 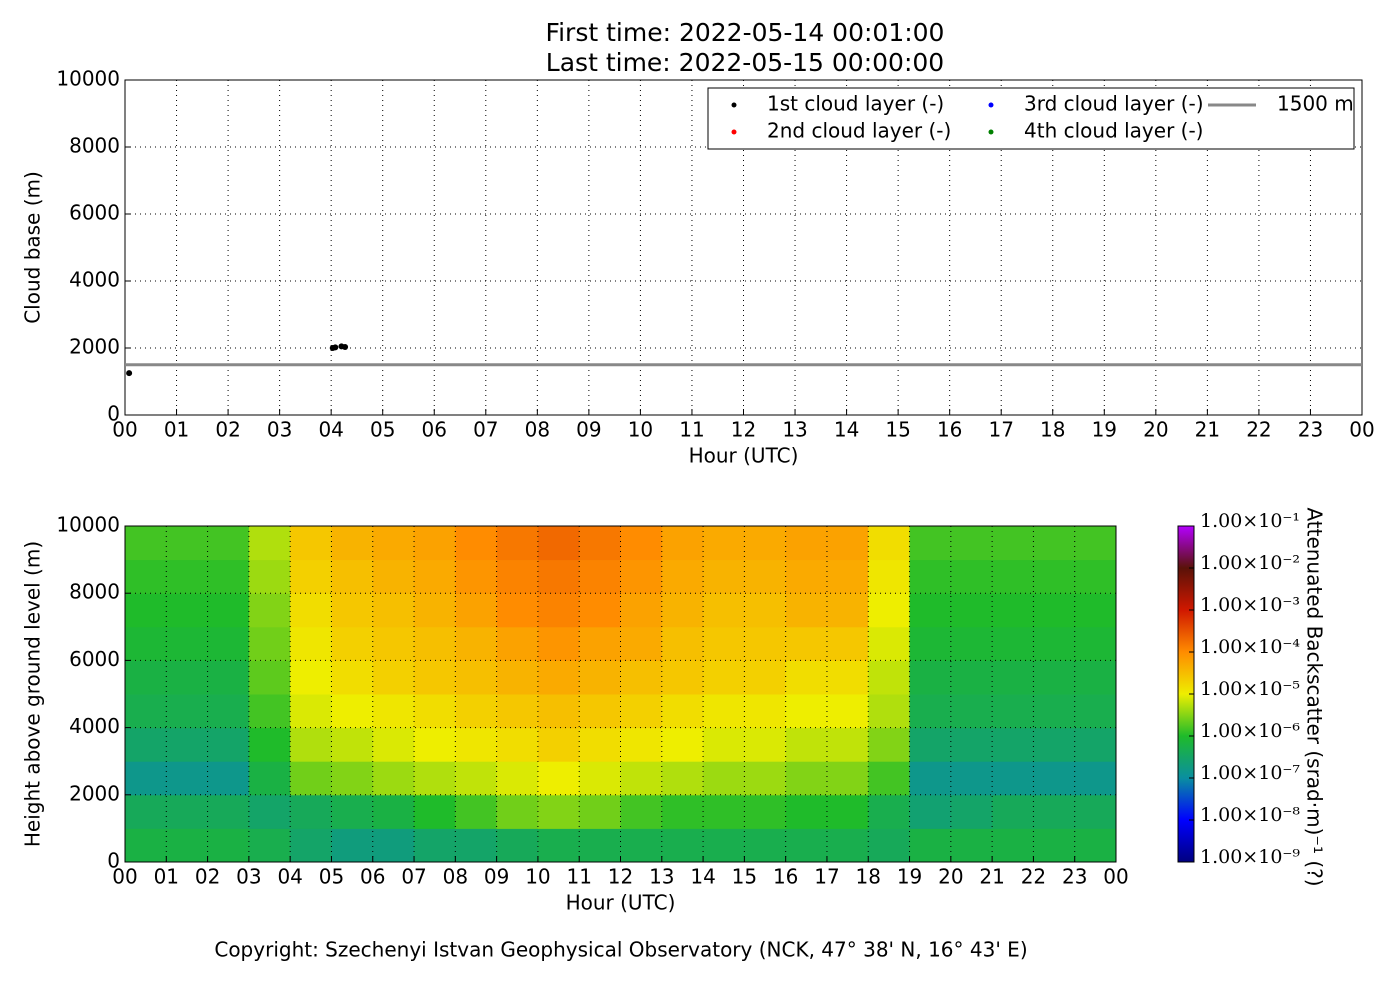 I want to click on x-tick-label: 03, so click(x=279, y=430).